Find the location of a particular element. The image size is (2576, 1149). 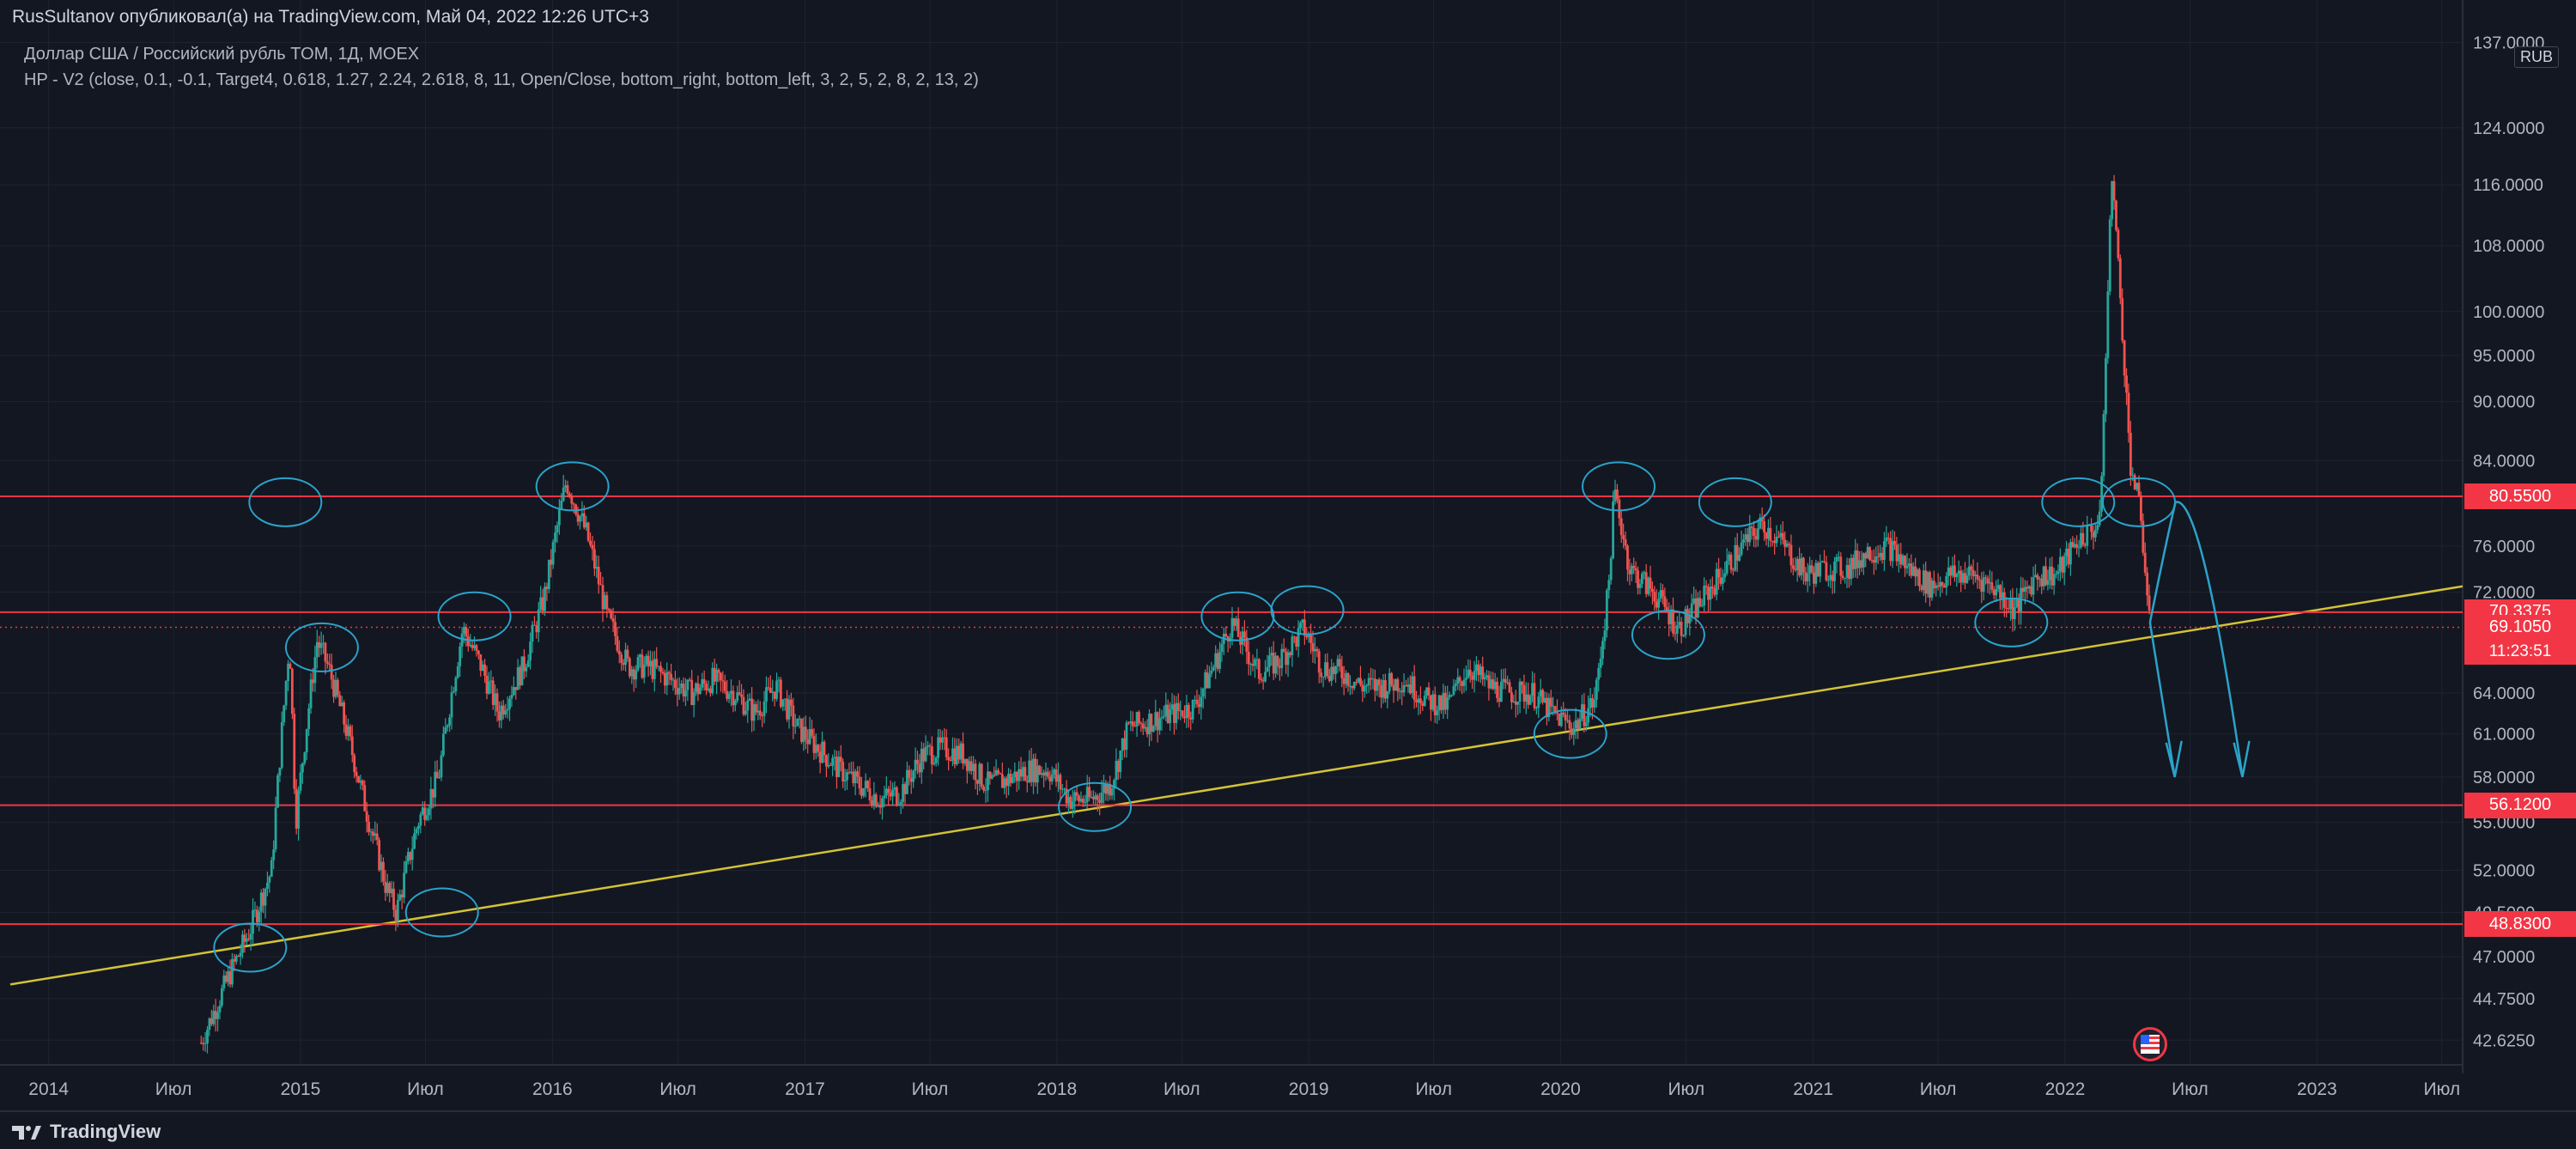

x-tick-label: 2015 is located at coordinates (301, 1089).